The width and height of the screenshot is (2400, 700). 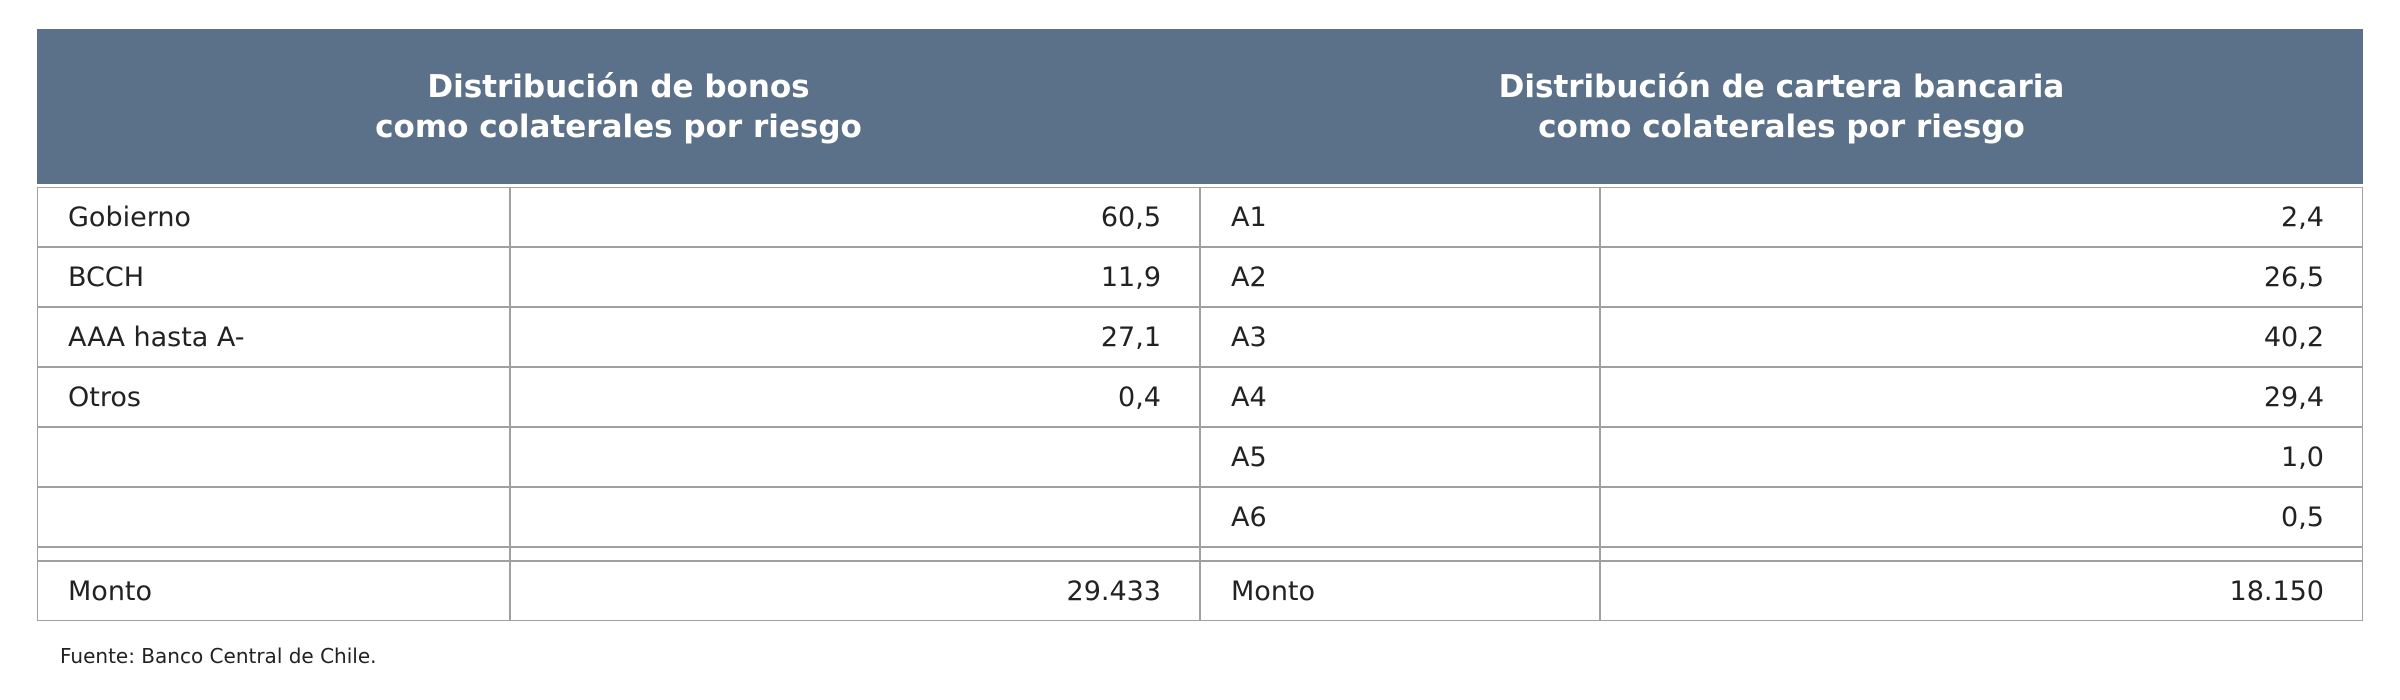 I want to click on row-value: 11,9, so click(x=855, y=277).